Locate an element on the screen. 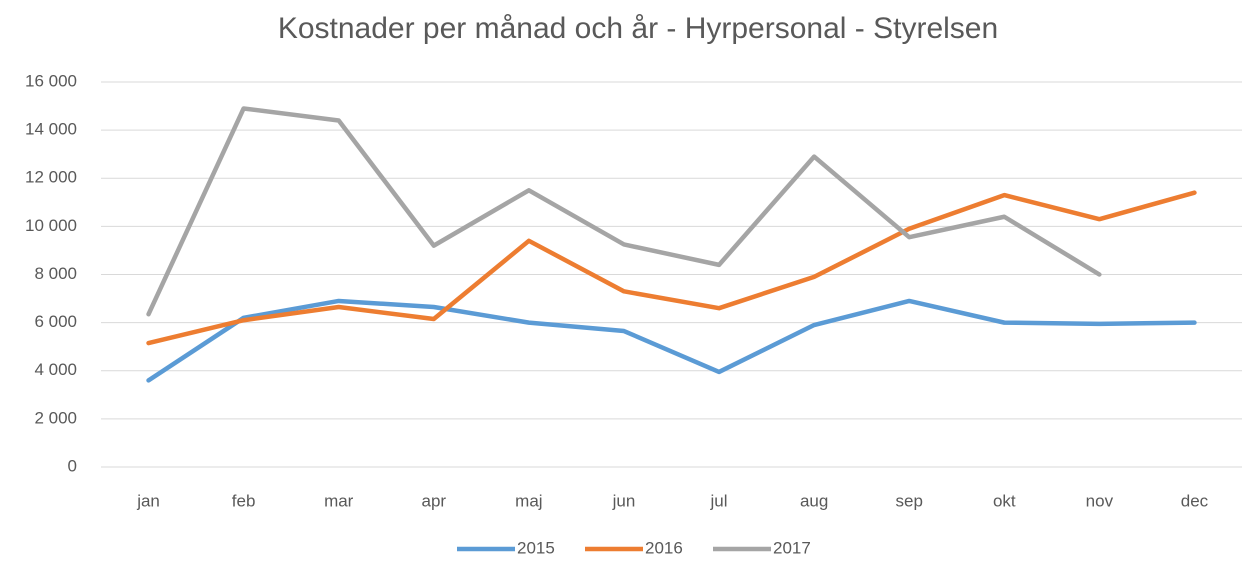 The image size is (1246, 561). x-tick-label: jun is located at coordinates (624, 500).